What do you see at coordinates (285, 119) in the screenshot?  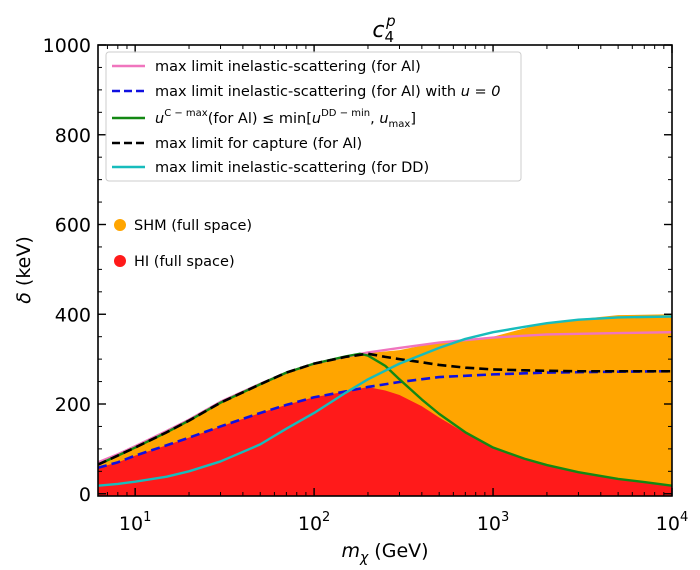 I see `legend-label-c-max: uC − max(for Al) ≤ min[uDD − min, umax]` at bounding box center [285, 119].